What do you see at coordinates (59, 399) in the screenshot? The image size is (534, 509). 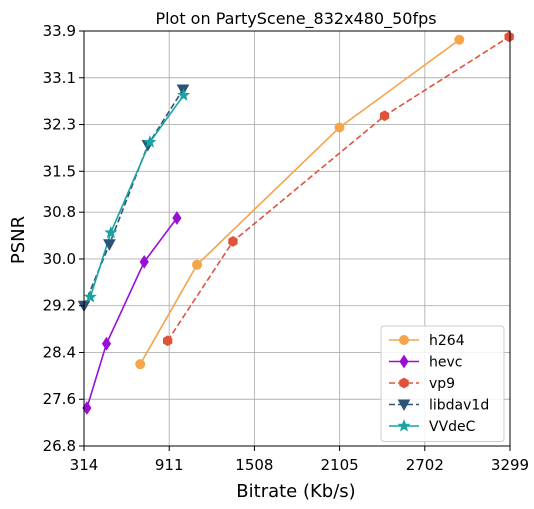 I see `y-tick-label: 27.6` at bounding box center [59, 399].